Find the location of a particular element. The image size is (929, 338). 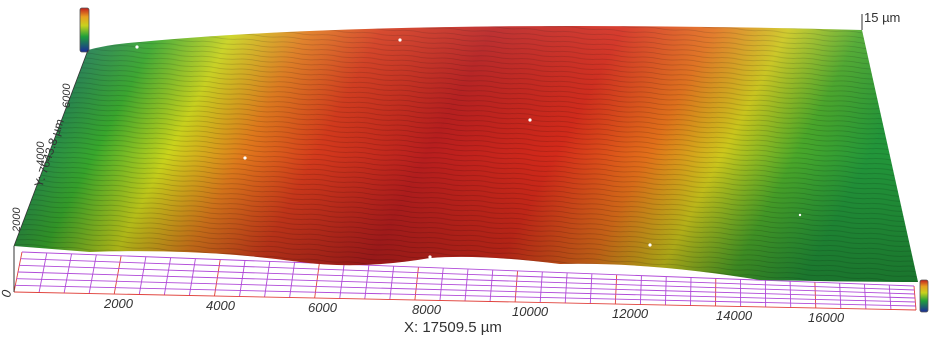

z-axis-label: 15 µm is located at coordinates (882, 17).